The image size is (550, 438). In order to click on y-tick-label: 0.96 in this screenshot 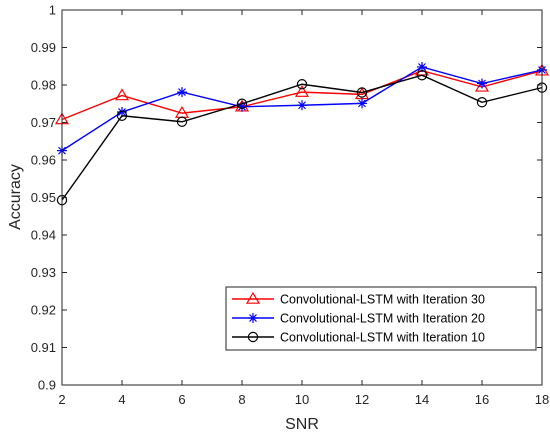, I will do `click(43, 160)`.